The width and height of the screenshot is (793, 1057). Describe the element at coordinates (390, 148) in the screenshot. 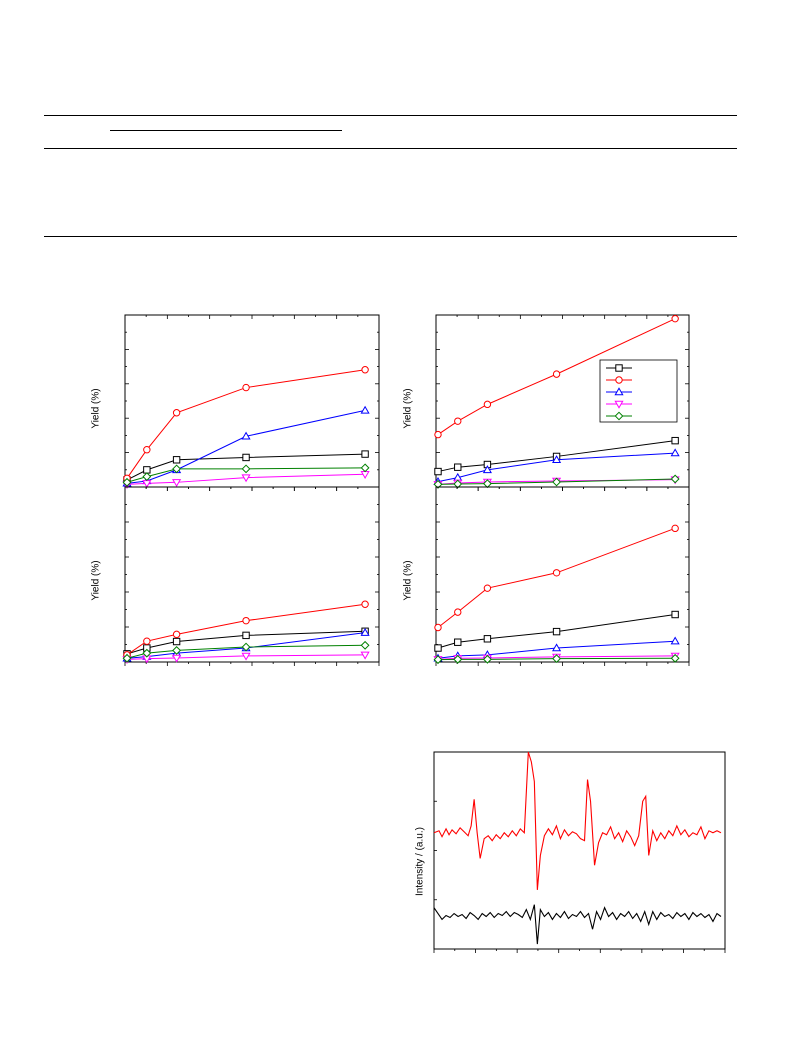

I see `table-header-rule` at that location.